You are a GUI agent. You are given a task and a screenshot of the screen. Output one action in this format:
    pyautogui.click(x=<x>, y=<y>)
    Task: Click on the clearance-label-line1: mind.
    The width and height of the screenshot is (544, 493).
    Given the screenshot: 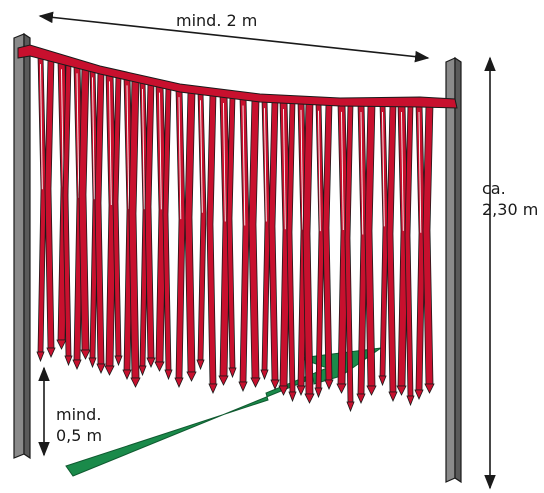 What is the action you would take?
    pyautogui.click(x=79, y=414)
    